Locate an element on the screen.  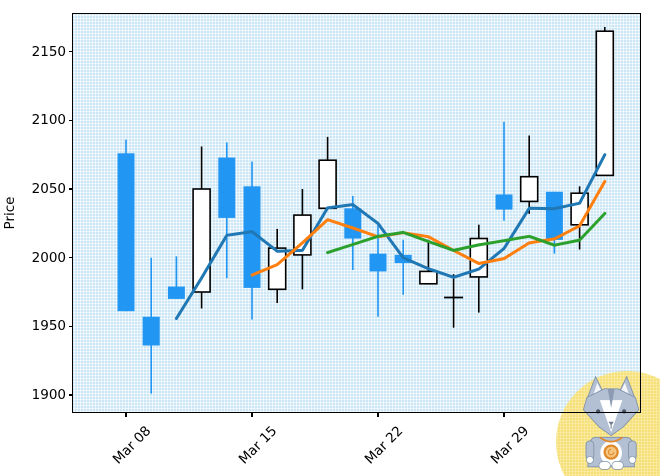
y-tick-label: 2050 is located at coordinates (48, 189).